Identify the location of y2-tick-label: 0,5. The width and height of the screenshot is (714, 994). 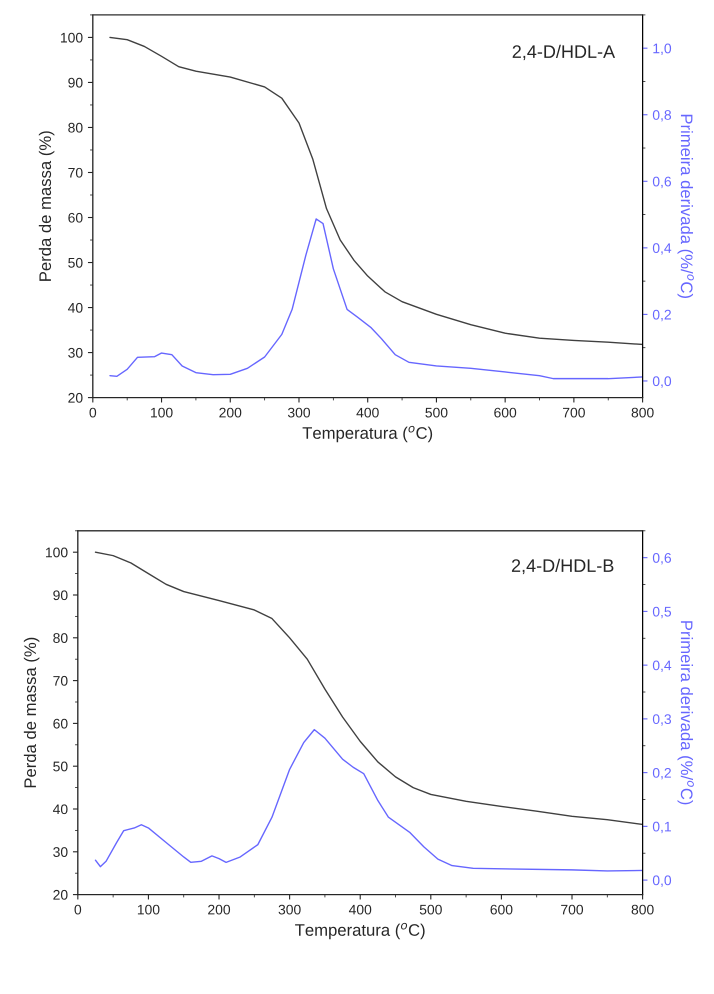
(662, 612).